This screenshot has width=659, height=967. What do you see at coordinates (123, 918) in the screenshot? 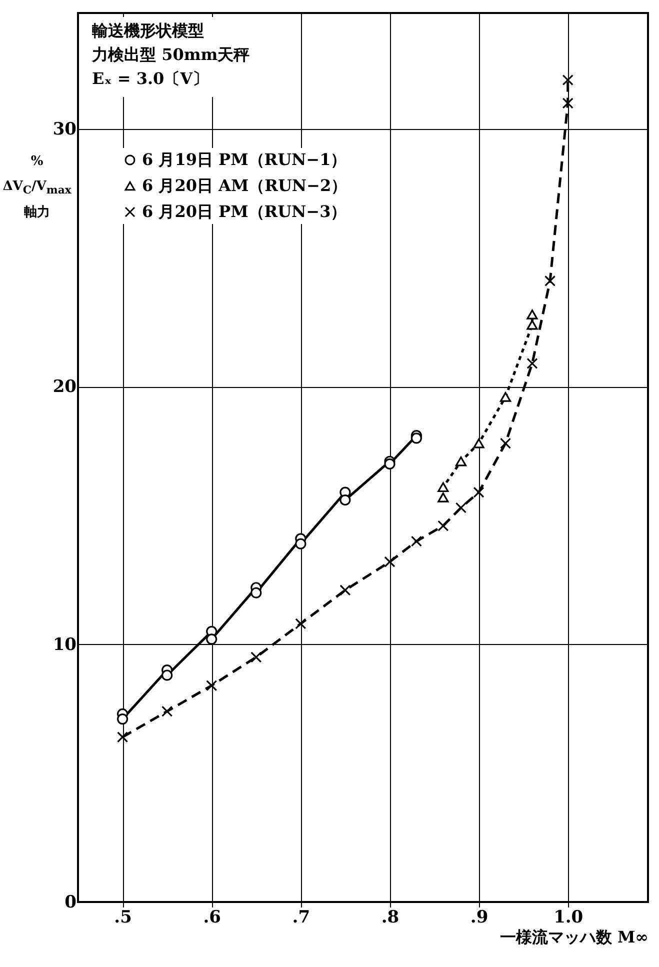
I see `x-tick-label: .5` at bounding box center [123, 918].